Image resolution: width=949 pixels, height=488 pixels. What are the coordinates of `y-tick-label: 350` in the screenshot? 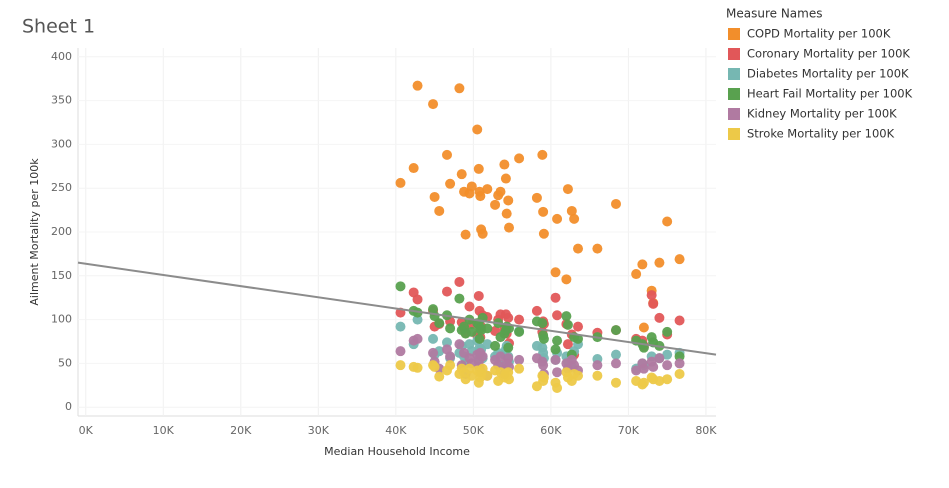 It's located at (61, 100).